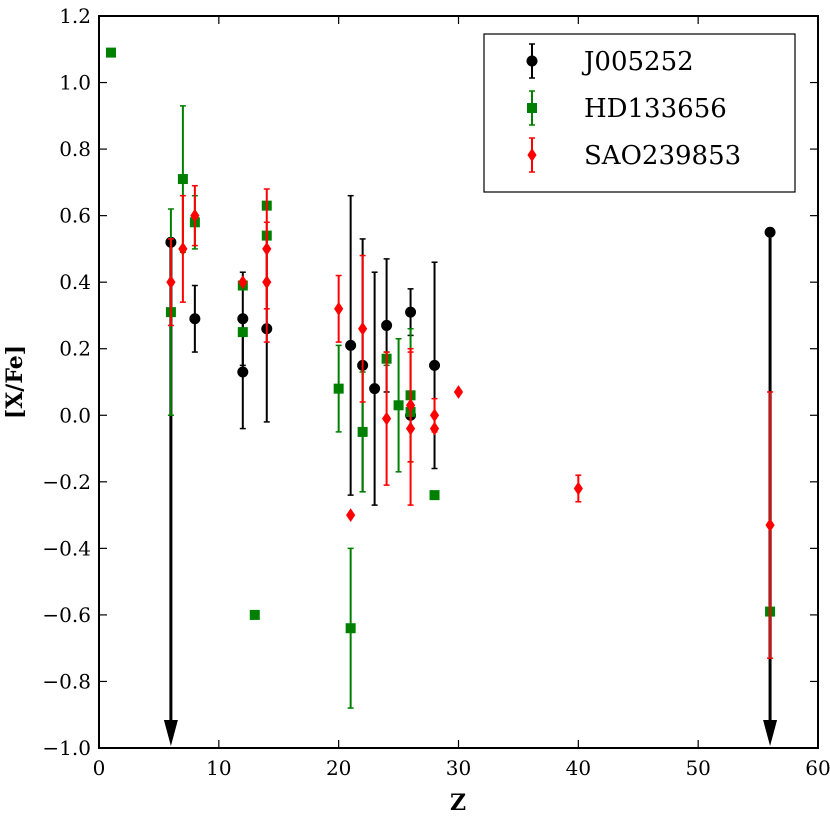  What do you see at coordinates (75, 415) in the screenshot?
I see `y-tick-label: 0.0` at bounding box center [75, 415].